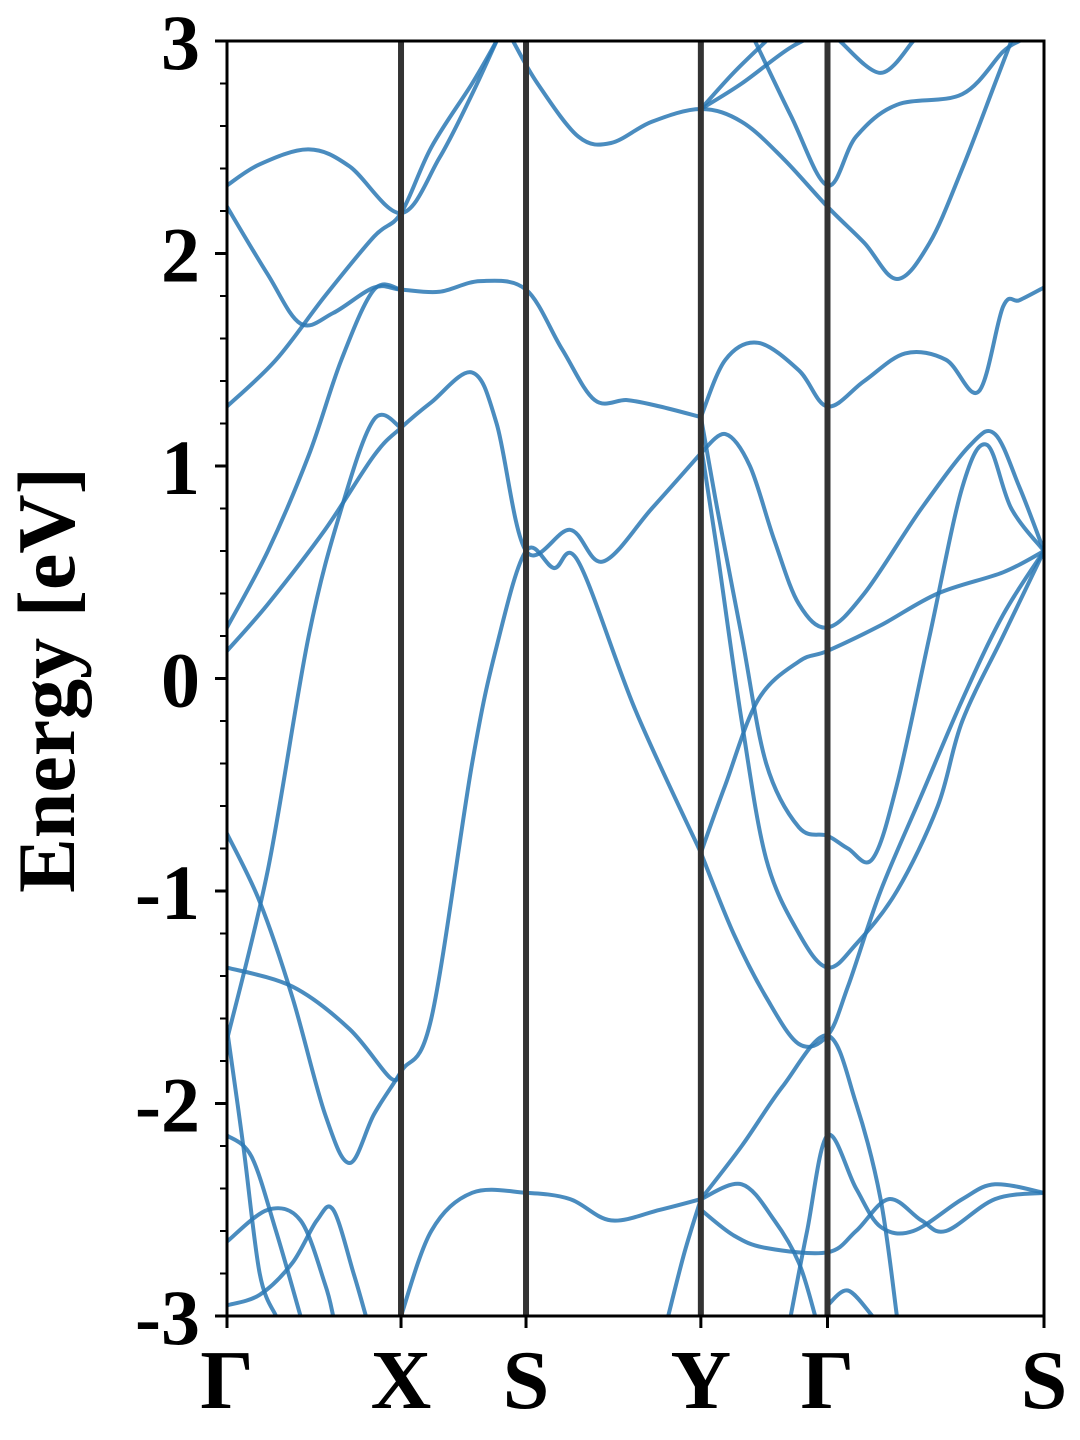  What do you see at coordinates (46, 680) in the screenshot?
I see `y-axis-label: Energy [eV]` at bounding box center [46, 680].